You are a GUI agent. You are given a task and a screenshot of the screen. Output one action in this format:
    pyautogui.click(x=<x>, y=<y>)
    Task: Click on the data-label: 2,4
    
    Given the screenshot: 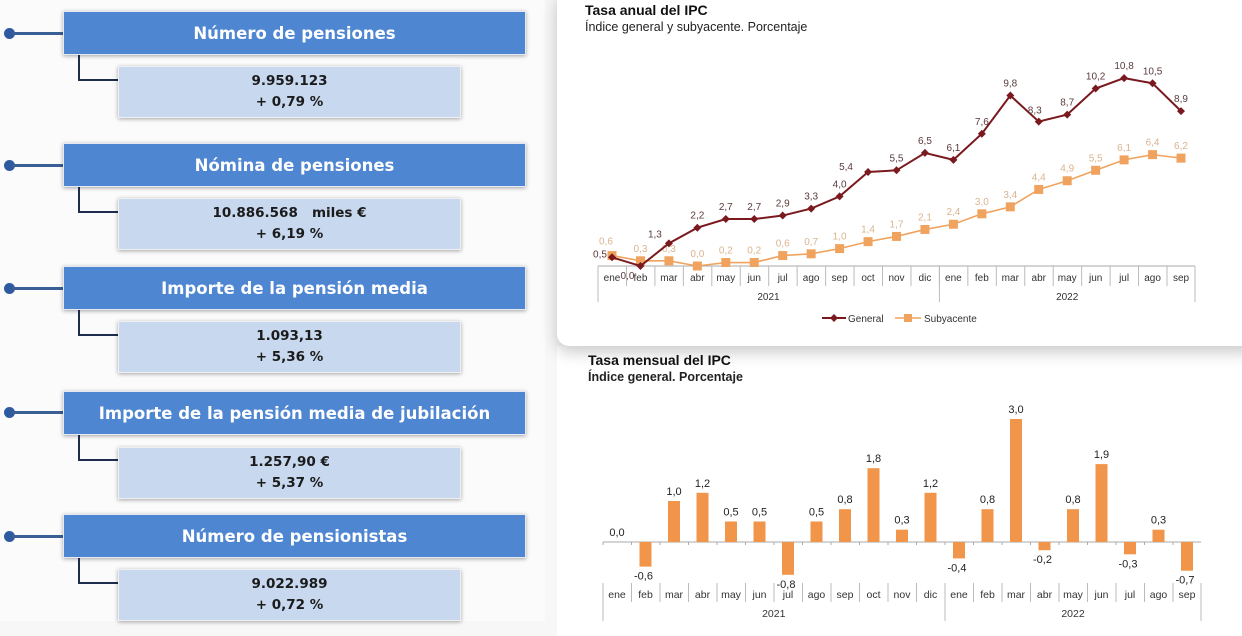 What is the action you would take?
    pyautogui.click(x=953, y=212)
    